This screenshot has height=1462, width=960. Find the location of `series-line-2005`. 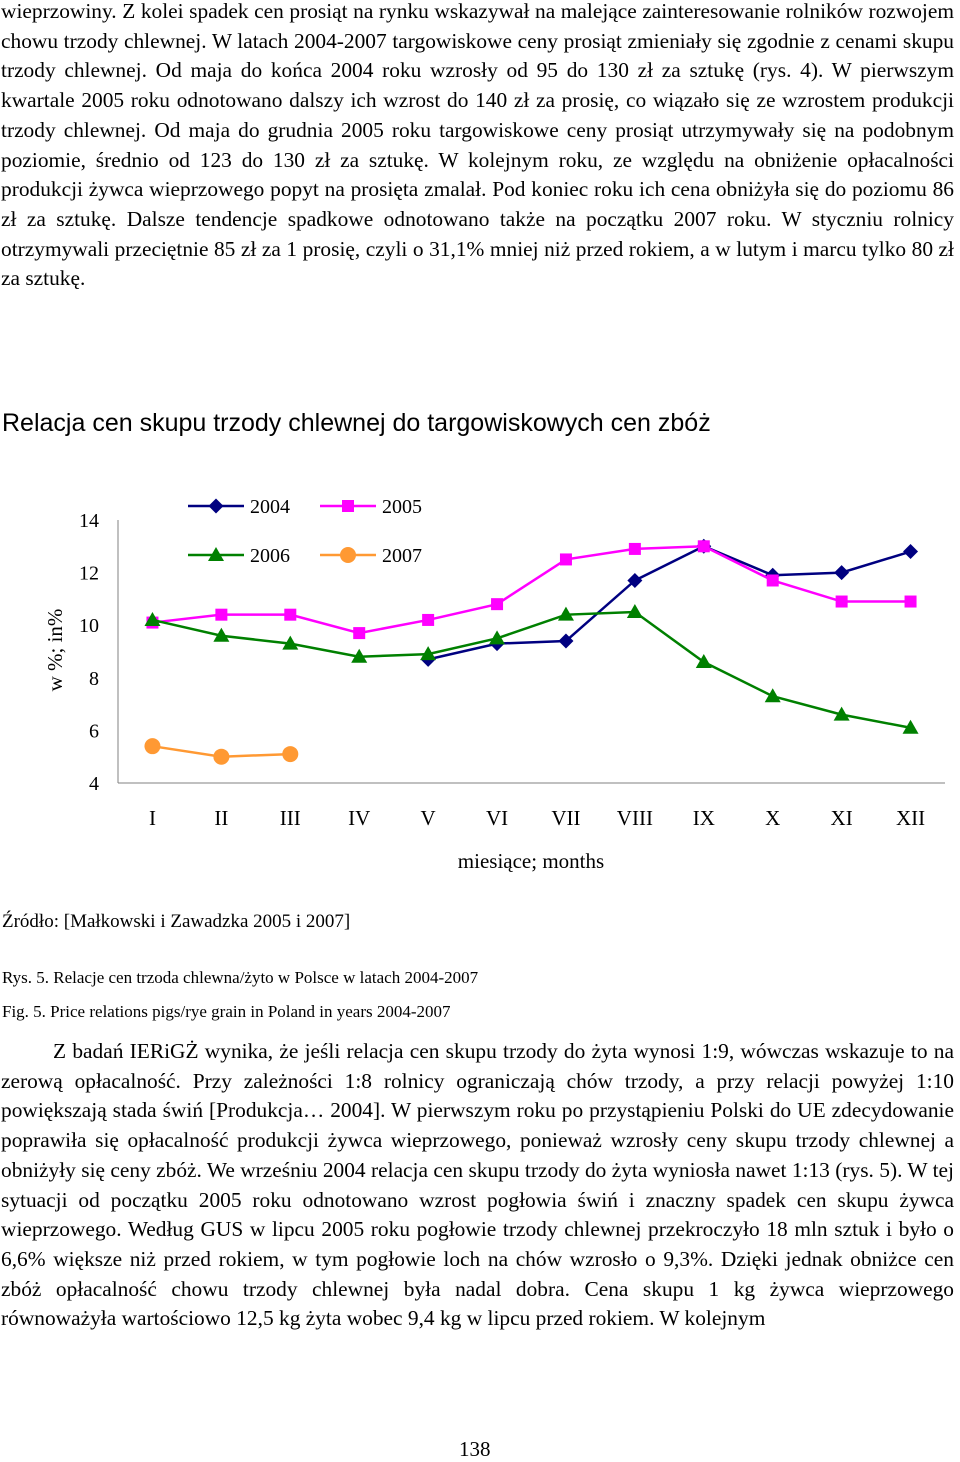

series-line-2005 is located at coordinates (531, 590).